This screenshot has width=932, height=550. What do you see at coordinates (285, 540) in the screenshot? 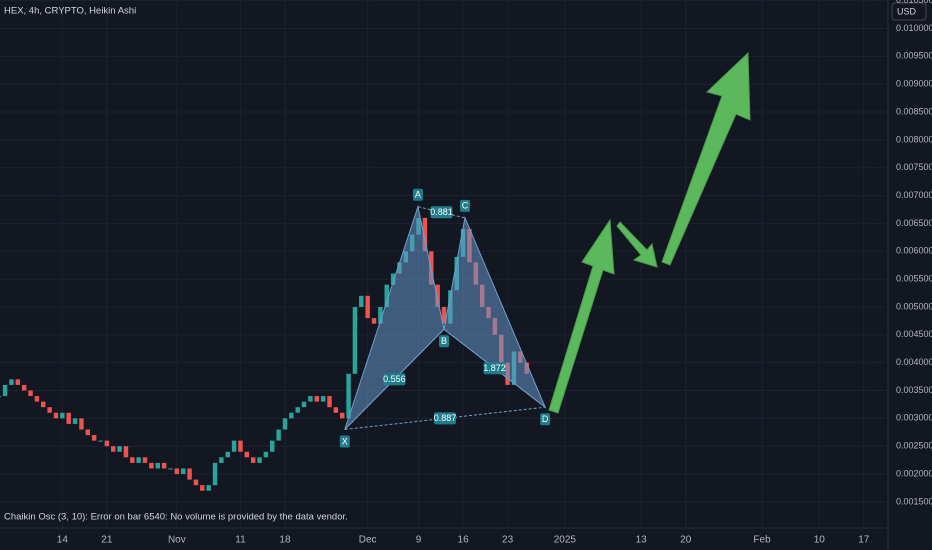
I see `x-tick-label: 18` at bounding box center [285, 540].